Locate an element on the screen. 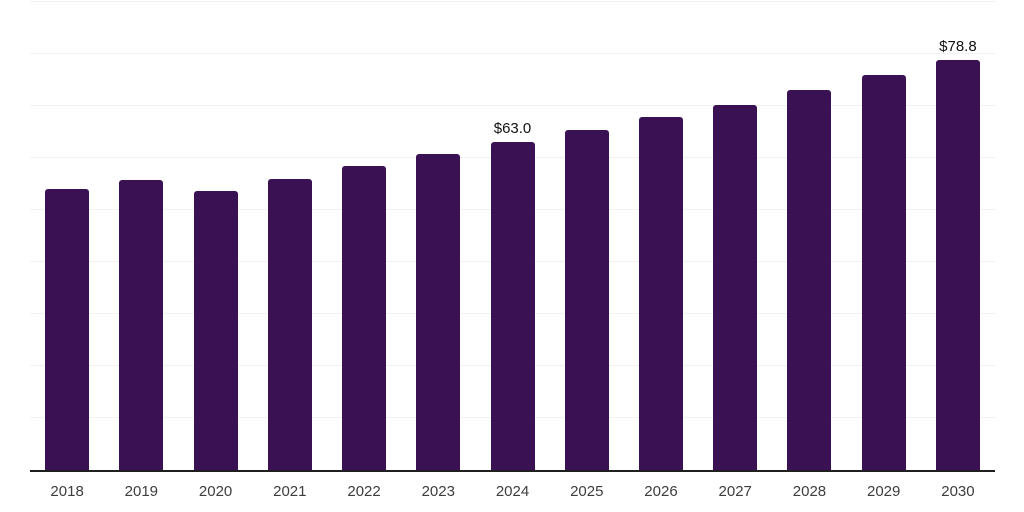 This screenshot has width=1024, height=512. bar-slot-2020 is located at coordinates (215, 236).